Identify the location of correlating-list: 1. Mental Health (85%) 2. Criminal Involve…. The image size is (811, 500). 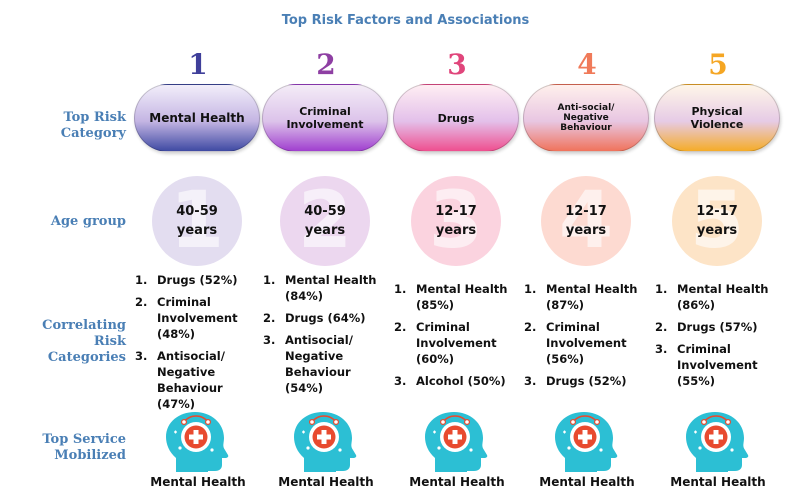
(458, 338).